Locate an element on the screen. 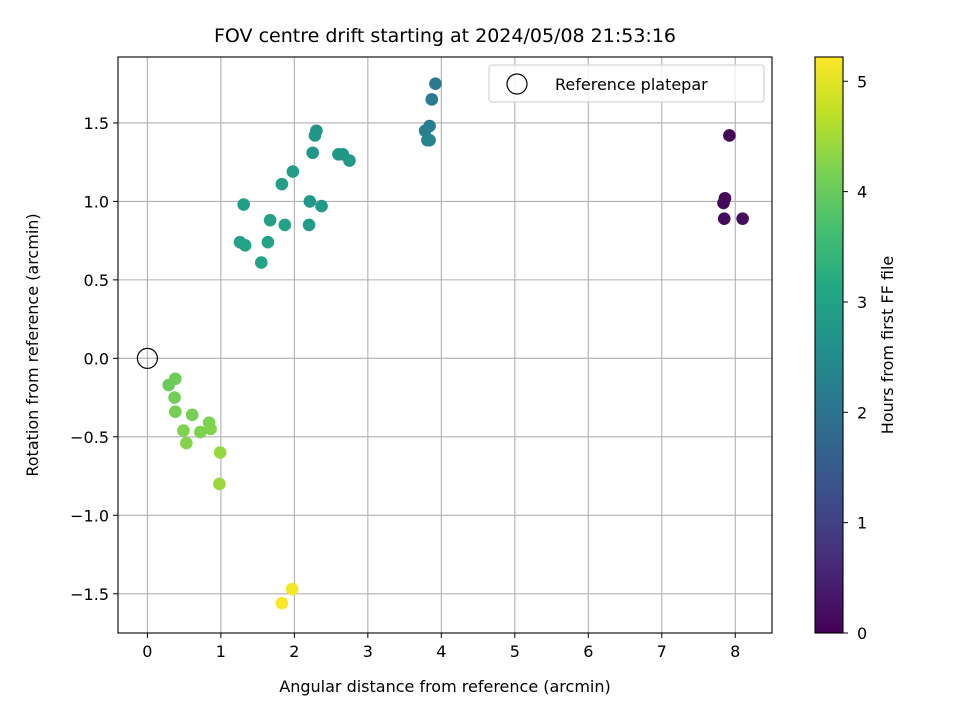 The width and height of the screenshot is (960, 720). x-tick-label: 5 is located at coordinates (515, 651).